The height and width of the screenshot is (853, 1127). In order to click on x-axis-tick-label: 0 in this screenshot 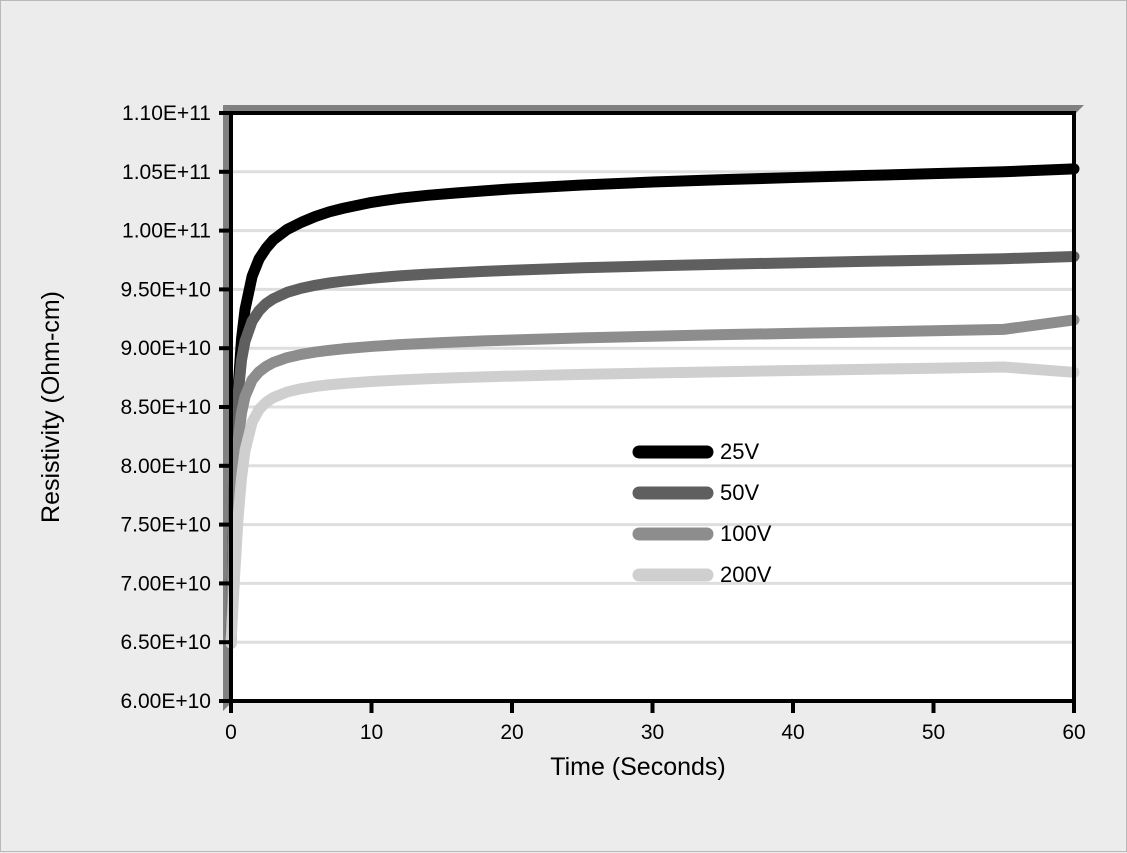, I will do `click(231, 732)`.